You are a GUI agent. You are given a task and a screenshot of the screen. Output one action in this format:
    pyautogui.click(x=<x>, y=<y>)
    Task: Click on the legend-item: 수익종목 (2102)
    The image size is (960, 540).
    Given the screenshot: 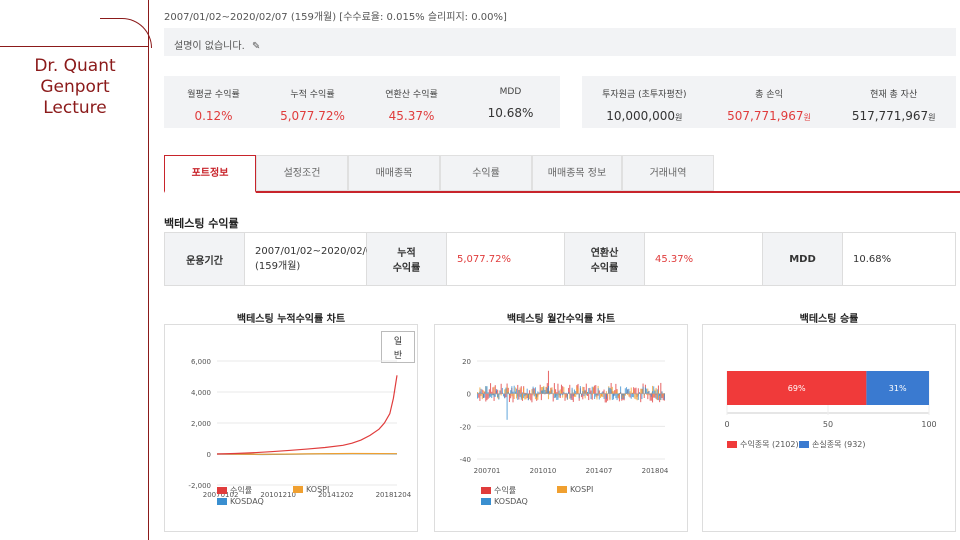 What is the action you would take?
    pyautogui.click(x=763, y=444)
    